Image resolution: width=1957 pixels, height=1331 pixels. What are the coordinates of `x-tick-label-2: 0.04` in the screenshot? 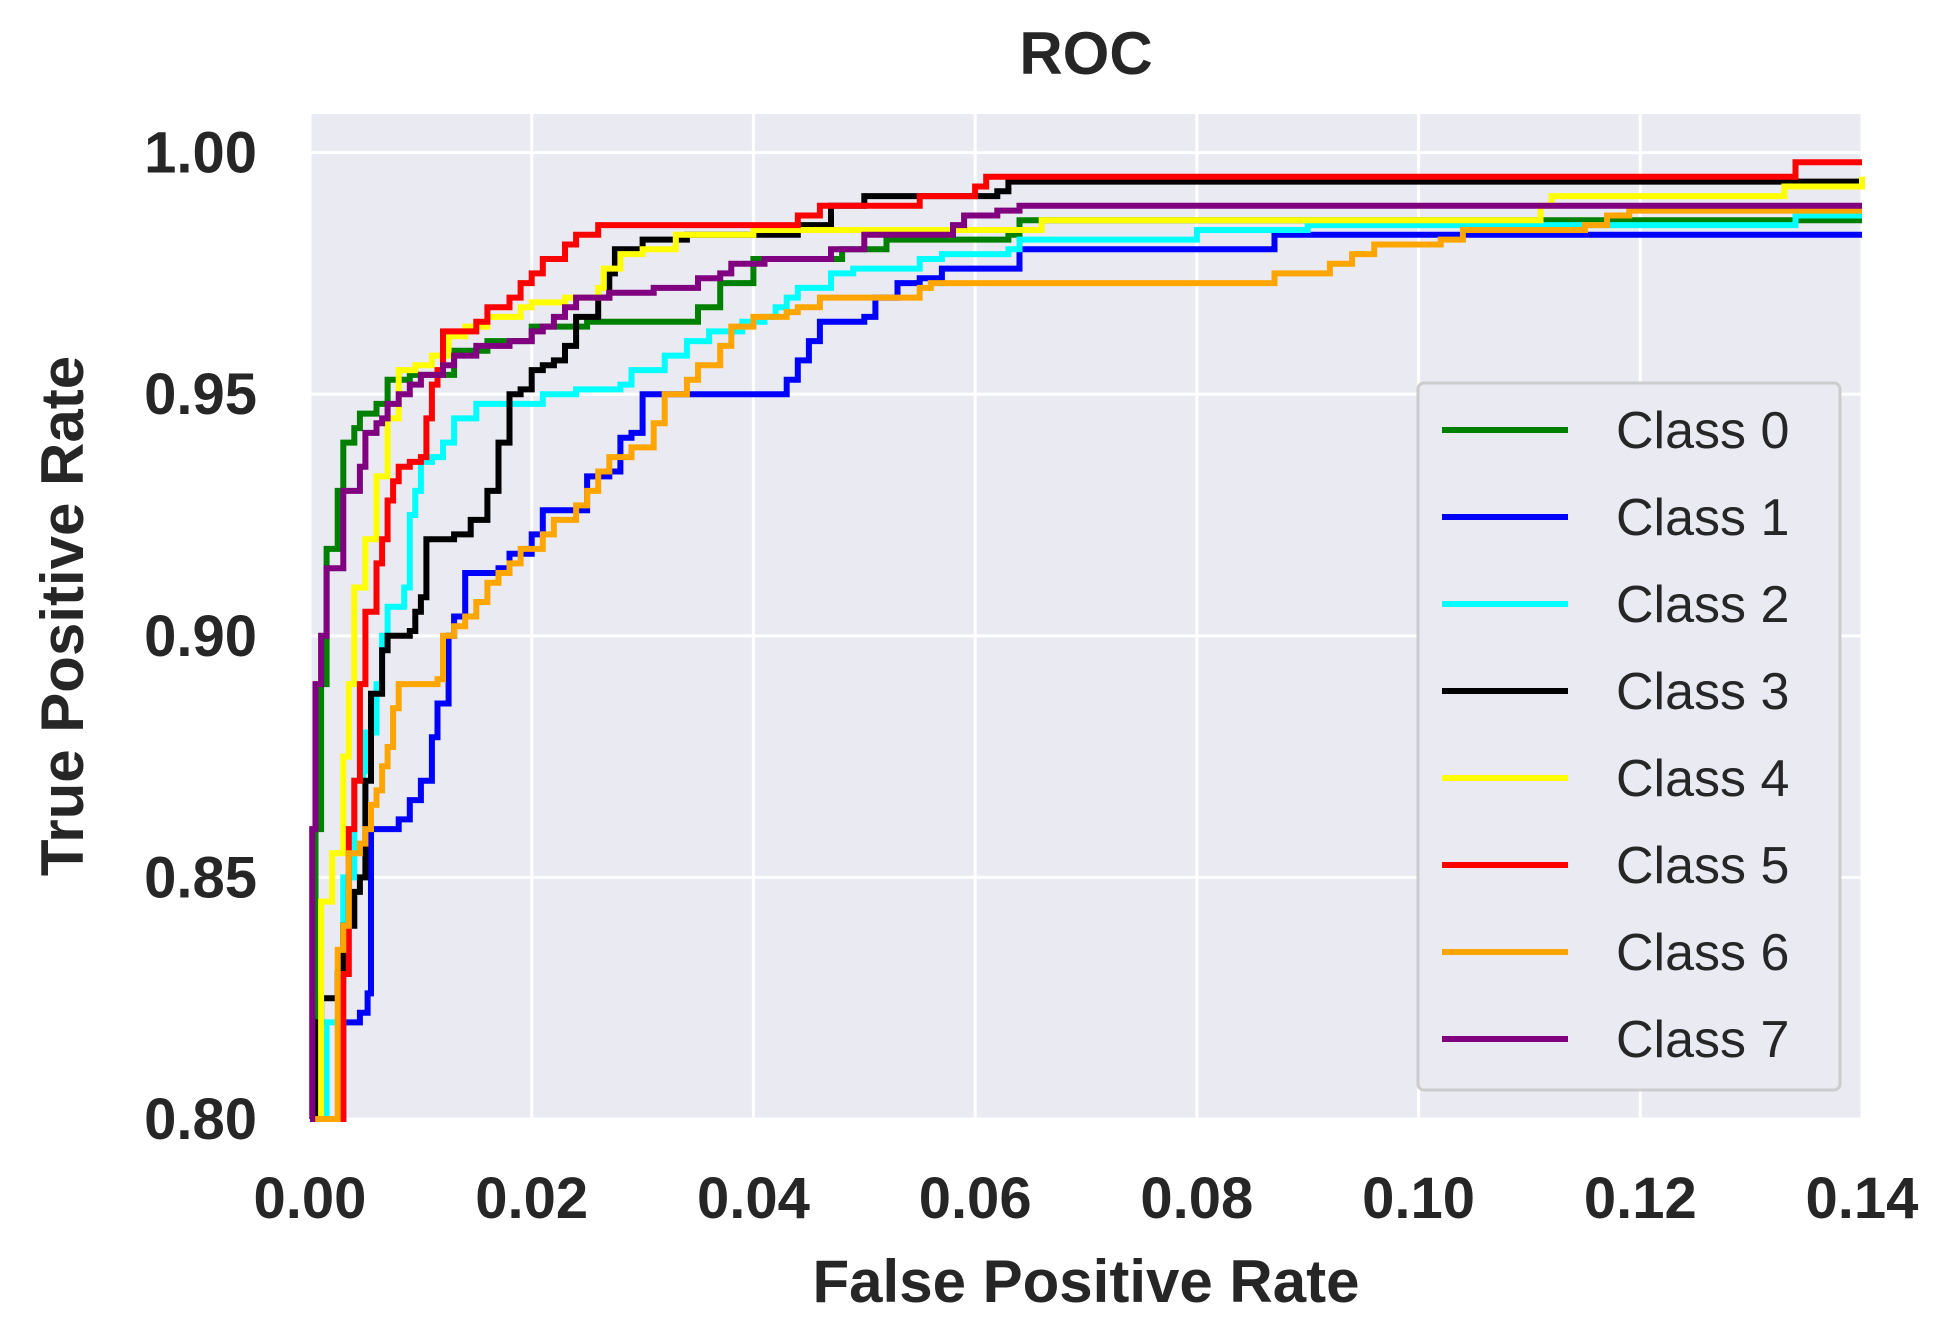 It's located at (753, 1198).